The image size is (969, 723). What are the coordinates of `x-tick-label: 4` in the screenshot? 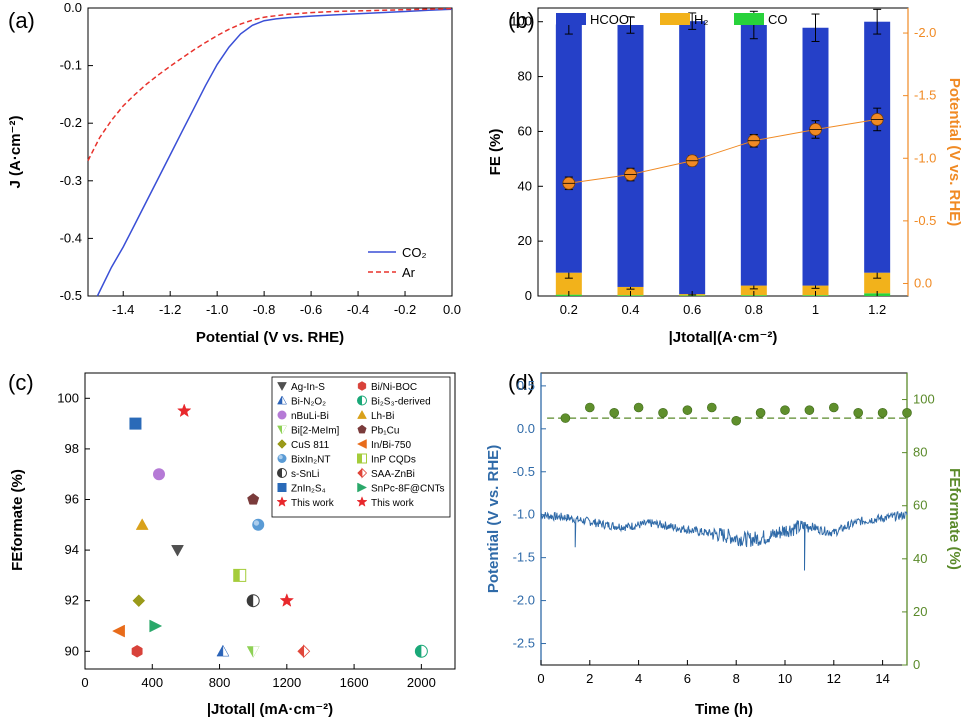 It's located at (638, 678).